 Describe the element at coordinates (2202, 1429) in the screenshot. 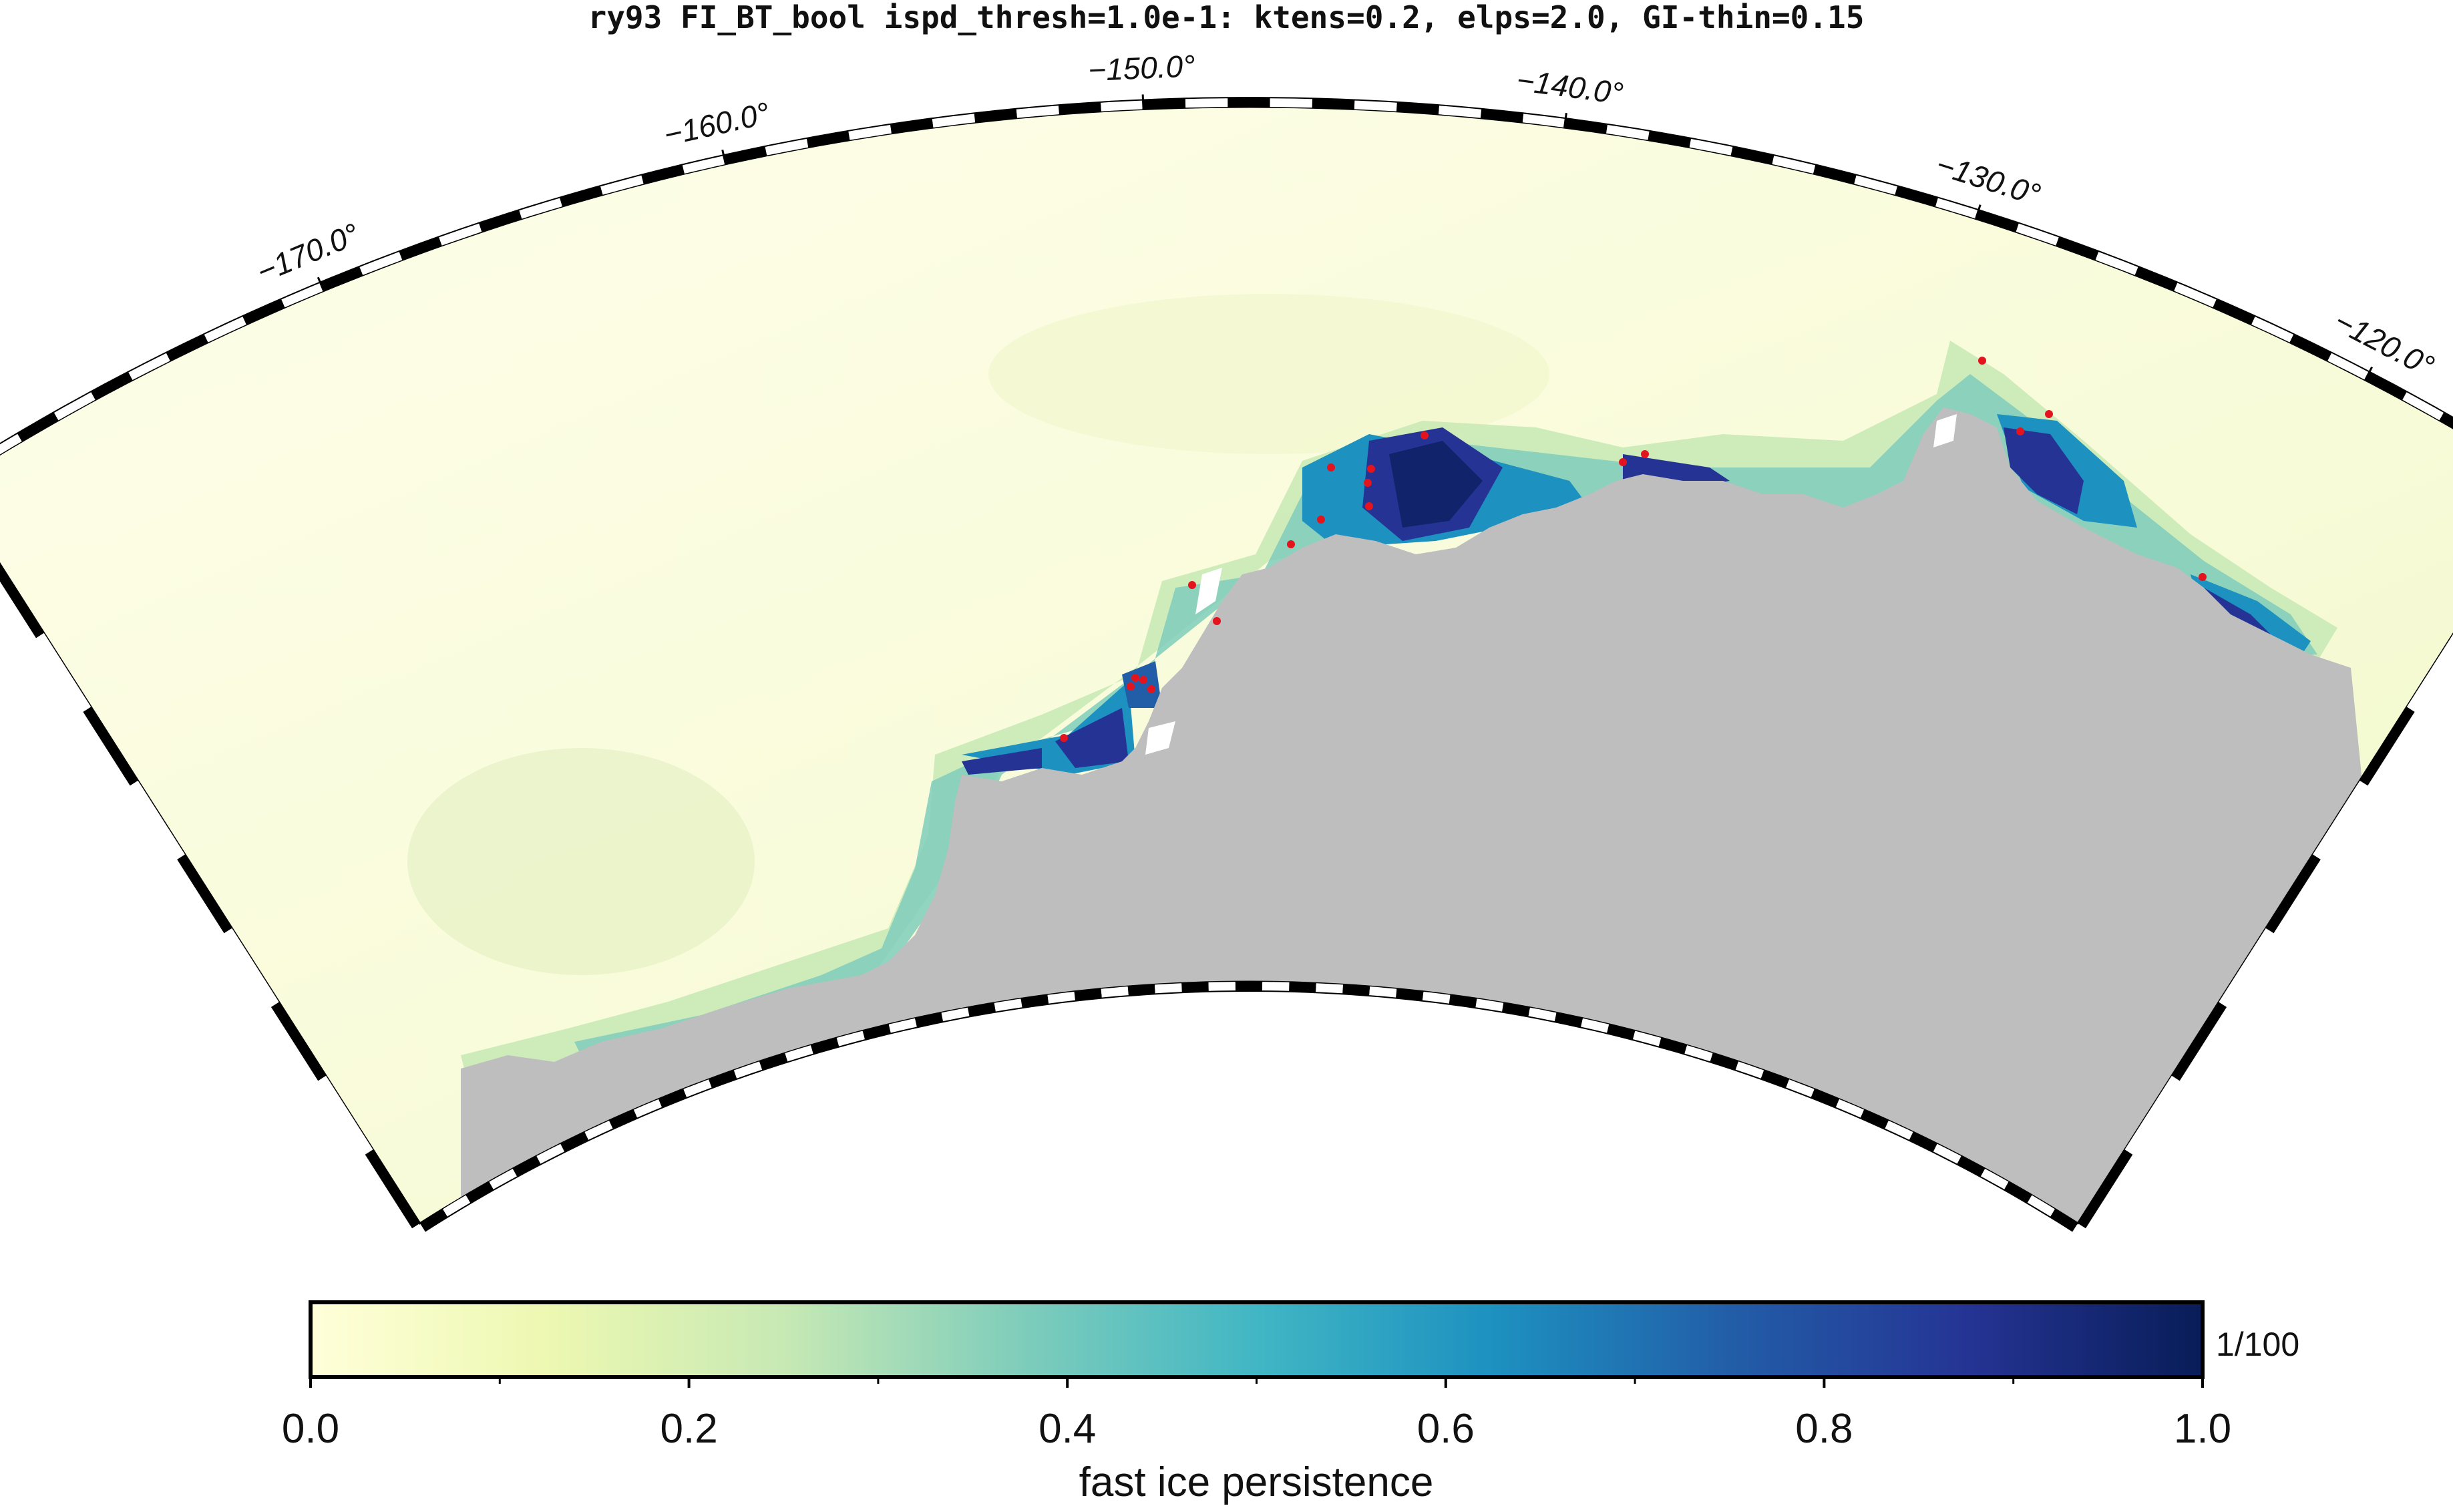

I see `colorbar-tick-label: 1.0` at that location.